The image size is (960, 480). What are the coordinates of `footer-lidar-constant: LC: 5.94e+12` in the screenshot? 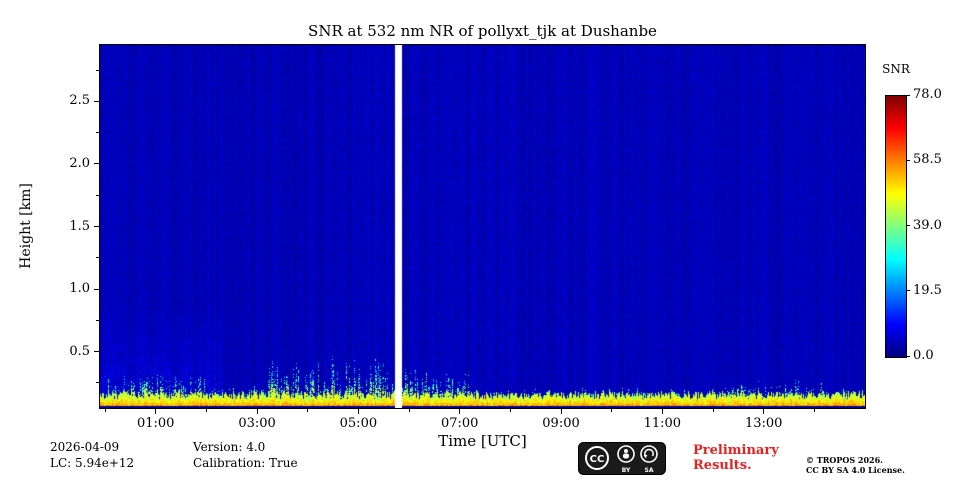 It's located at (92, 463).